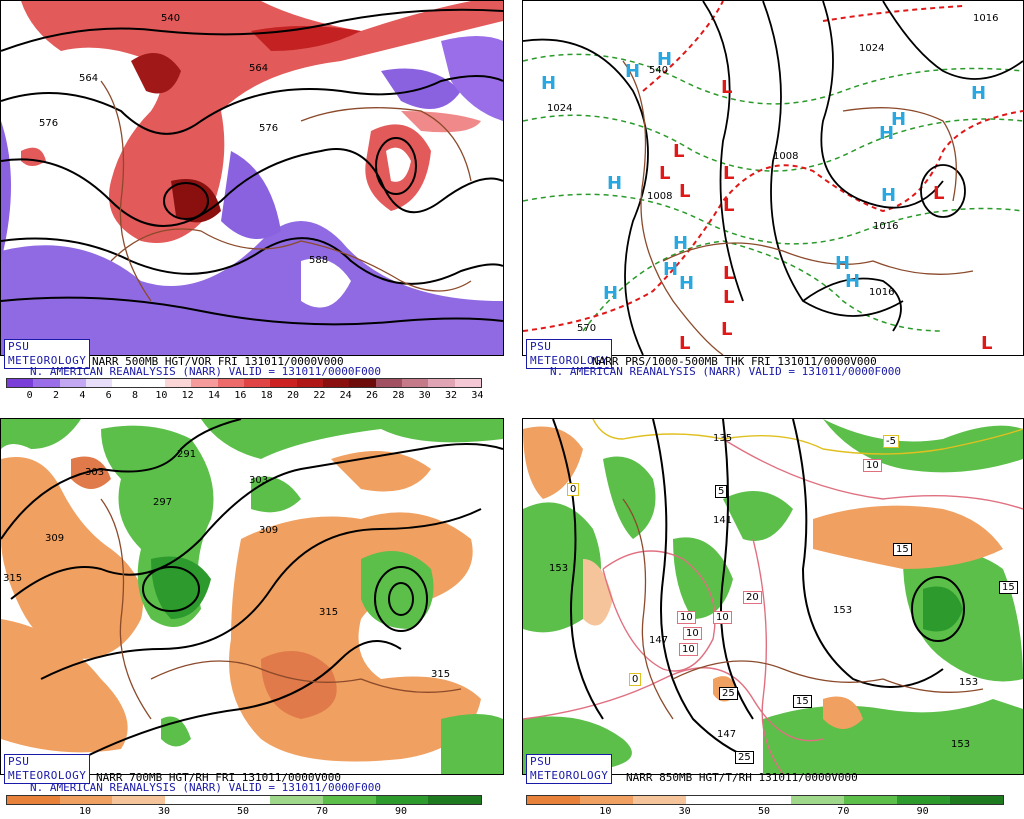 The height and width of the screenshot is (819, 1024). I want to click on contour-label: 141, so click(722, 520).